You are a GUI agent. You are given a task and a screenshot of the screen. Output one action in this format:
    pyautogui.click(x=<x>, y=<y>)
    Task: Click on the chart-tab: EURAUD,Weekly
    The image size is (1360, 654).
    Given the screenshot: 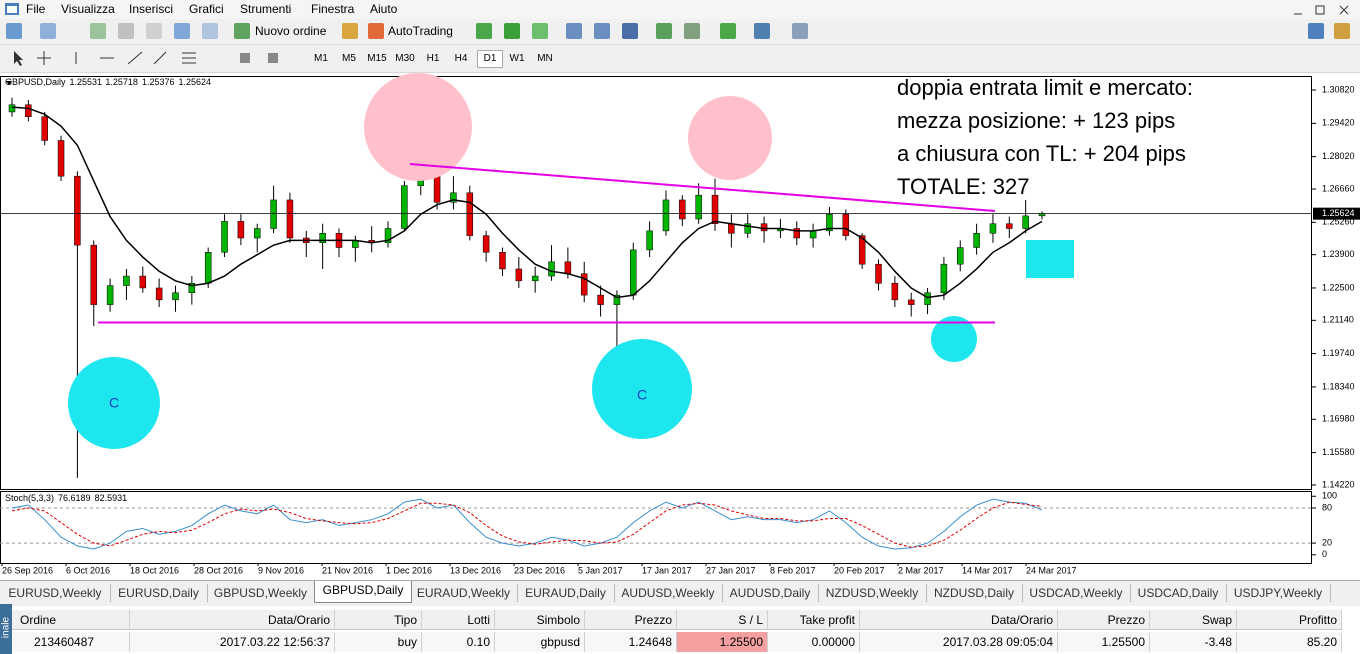 What is the action you would take?
    pyautogui.click(x=464, y=593)
    